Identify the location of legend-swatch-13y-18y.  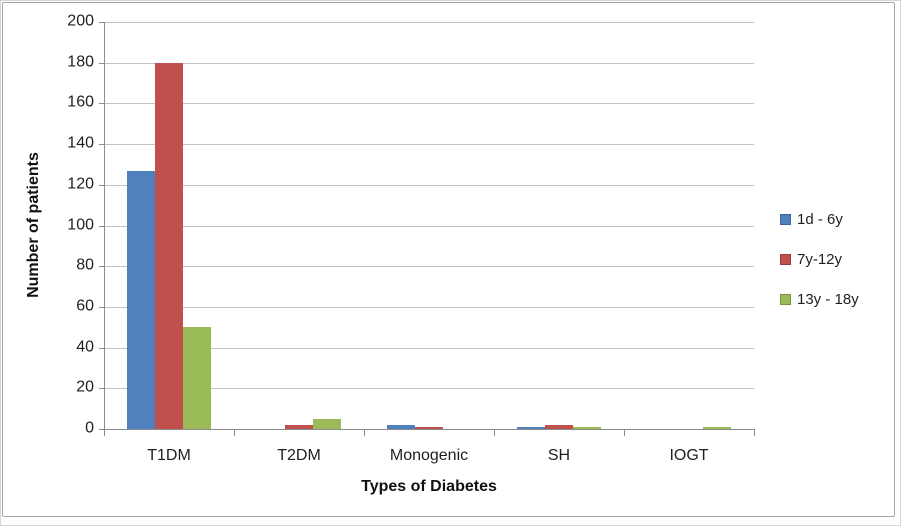
(785, 299).